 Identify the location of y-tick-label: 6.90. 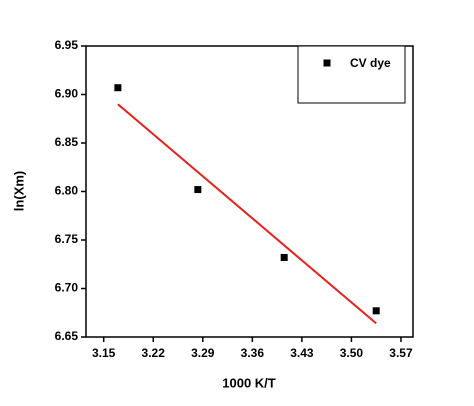
(67, 94).